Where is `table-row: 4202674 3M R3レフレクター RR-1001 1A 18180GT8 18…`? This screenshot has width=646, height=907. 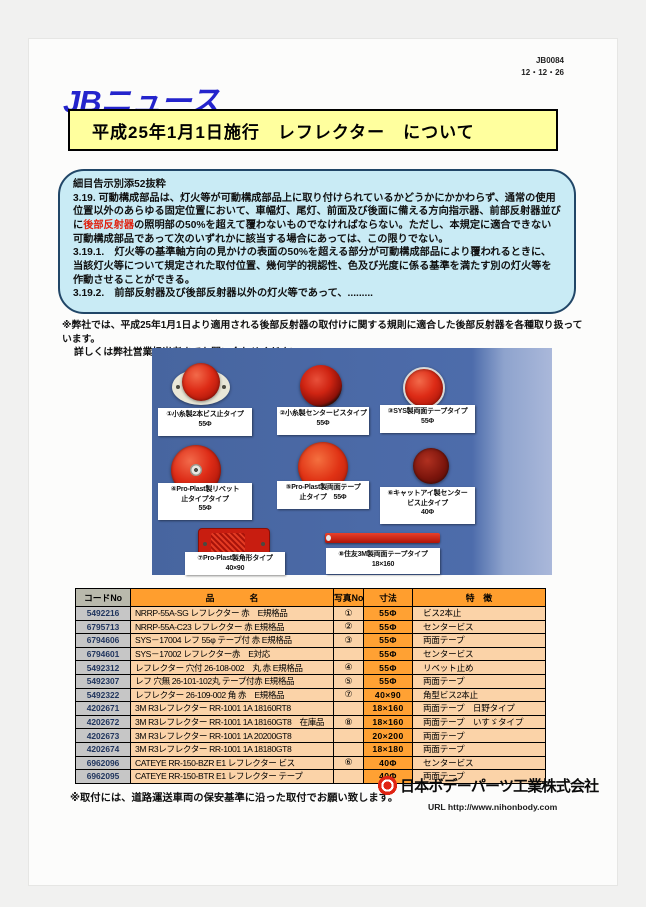 table-row: 4202674 3M R3レフレクター RR-1001 1A 18180GT8 18… is located at coordinates (310, 749).